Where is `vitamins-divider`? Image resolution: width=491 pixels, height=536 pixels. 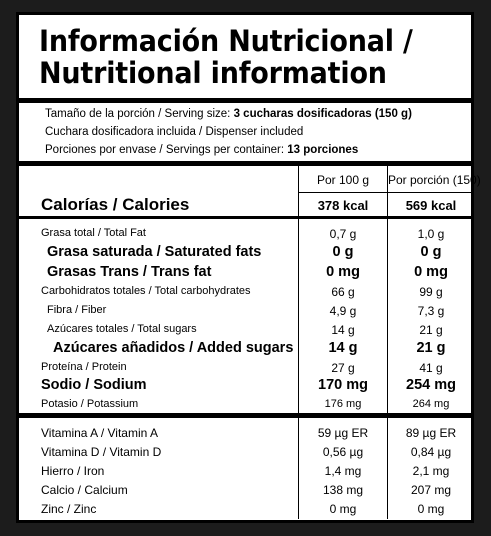 vitamins-divider is located at coordinates (245, 415).